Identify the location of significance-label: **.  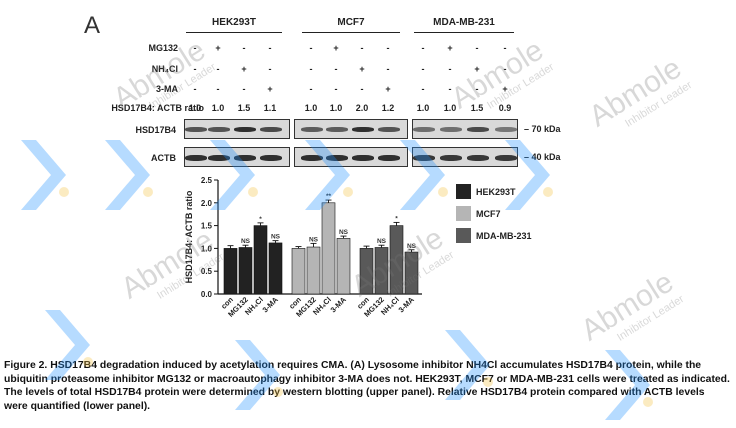
(329, 196).